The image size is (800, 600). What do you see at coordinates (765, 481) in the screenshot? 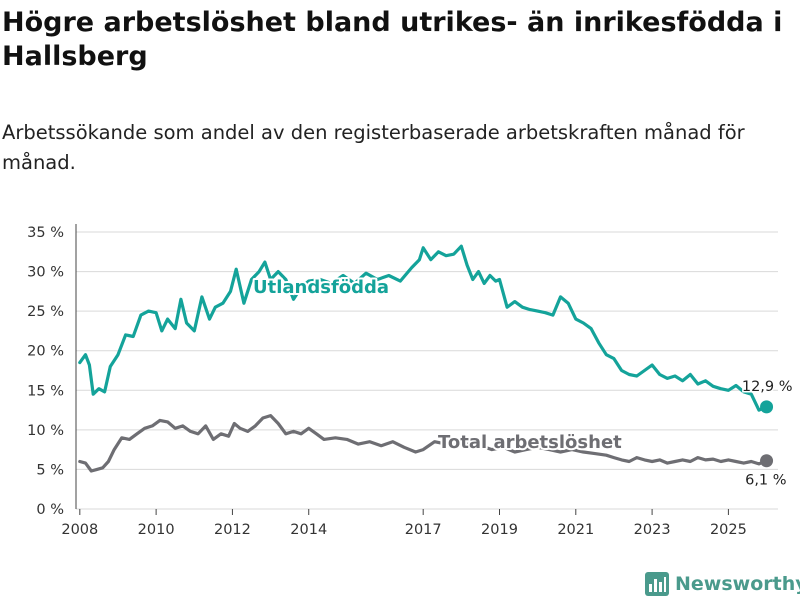
I see `end-value-label: 6,1 %` at bounding box center [765, 481].